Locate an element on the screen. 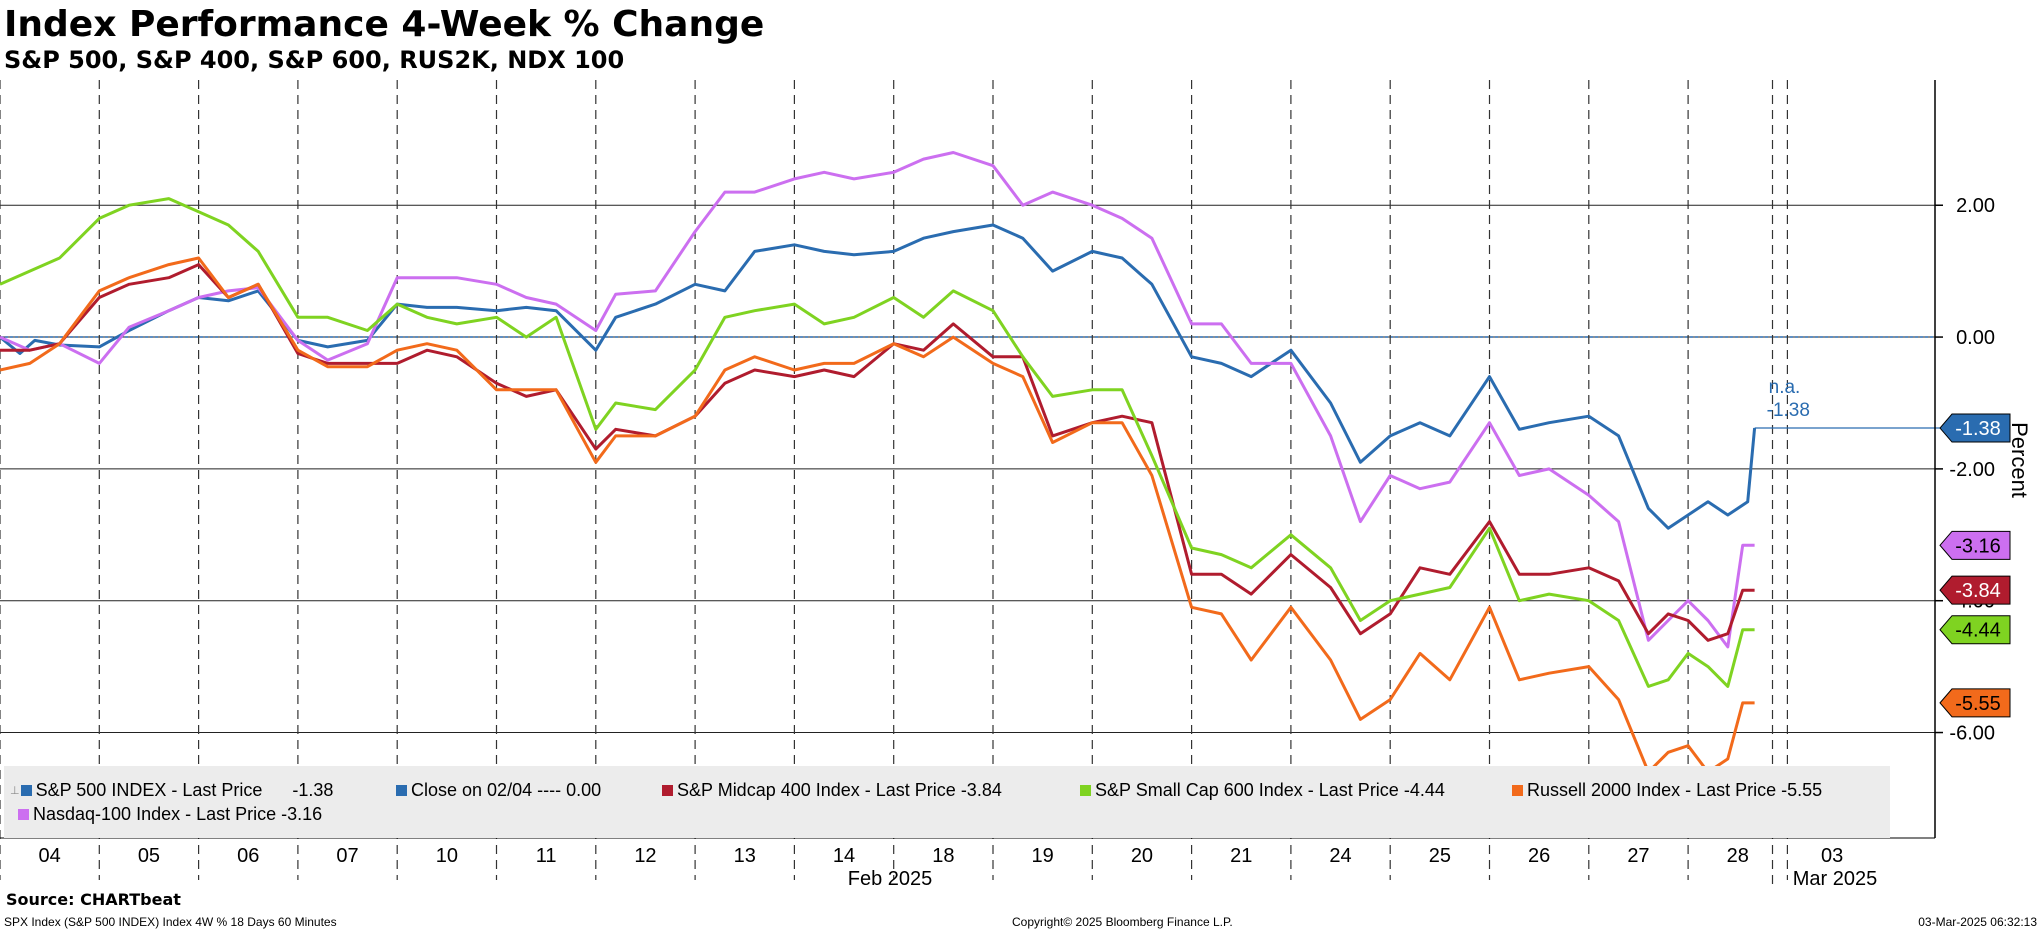  x-month-label: Mar 2025 is located at coordinates (1835, 879).